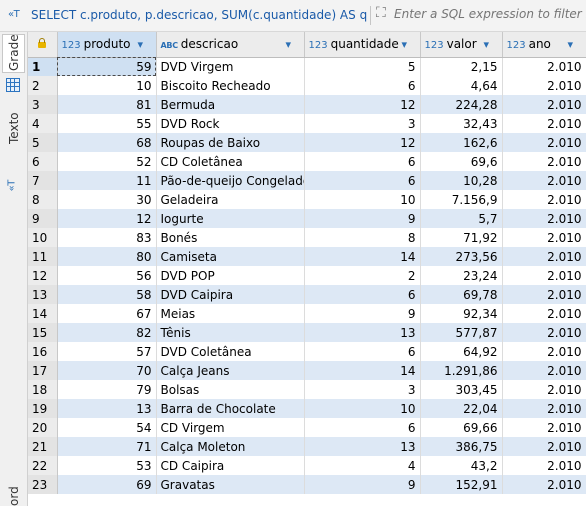 The height and width of the screenshot is (506, 586). Describe the element at coordinates (307, 332) in the screenshot. I see `table-row: 15 82 Tênis 13 577,87 2.010` at that location.